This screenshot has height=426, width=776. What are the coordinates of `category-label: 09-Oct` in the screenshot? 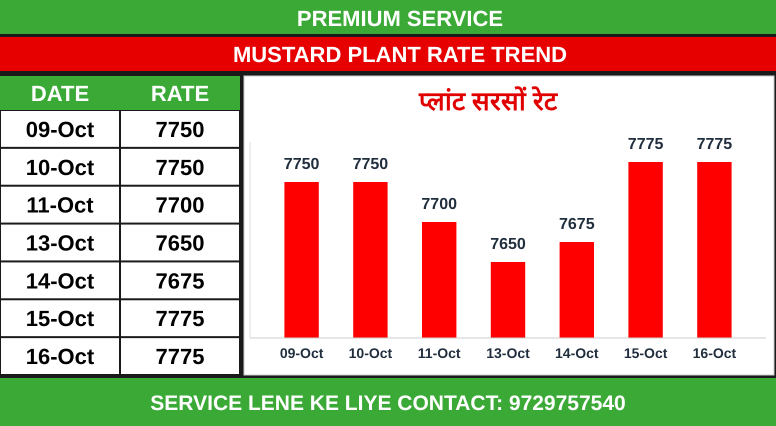 It's located at (60, 129).